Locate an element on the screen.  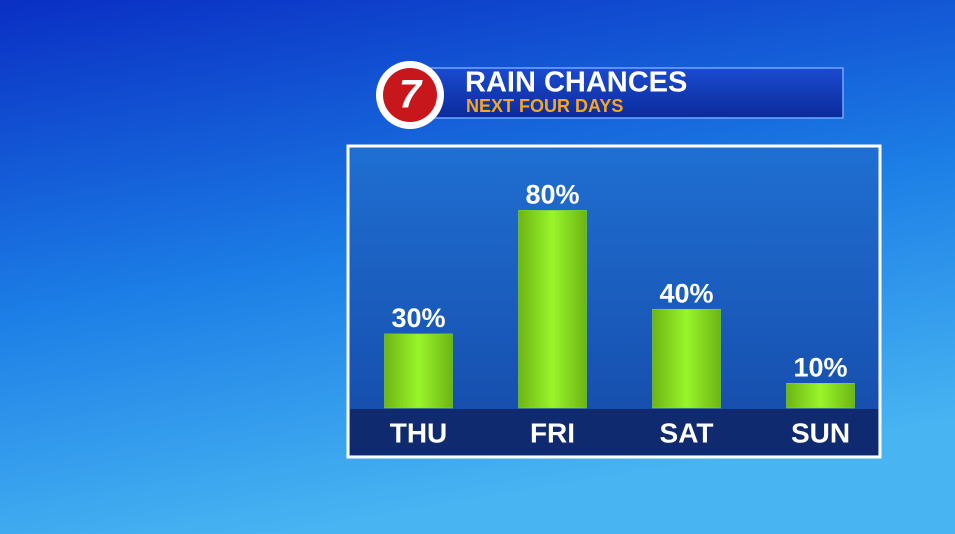
value-label: 30% is located at coordinates (418, 318).